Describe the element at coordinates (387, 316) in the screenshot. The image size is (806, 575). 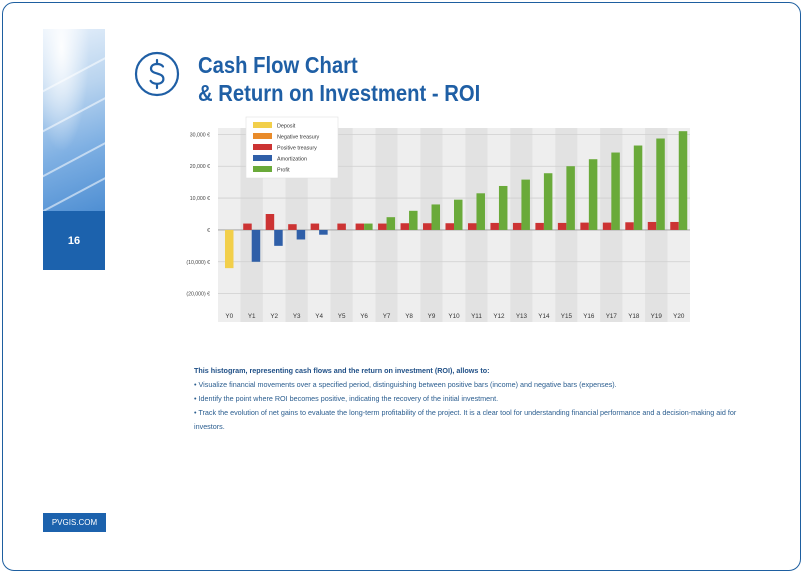
I see `x-tick-label: Y7` at that location.